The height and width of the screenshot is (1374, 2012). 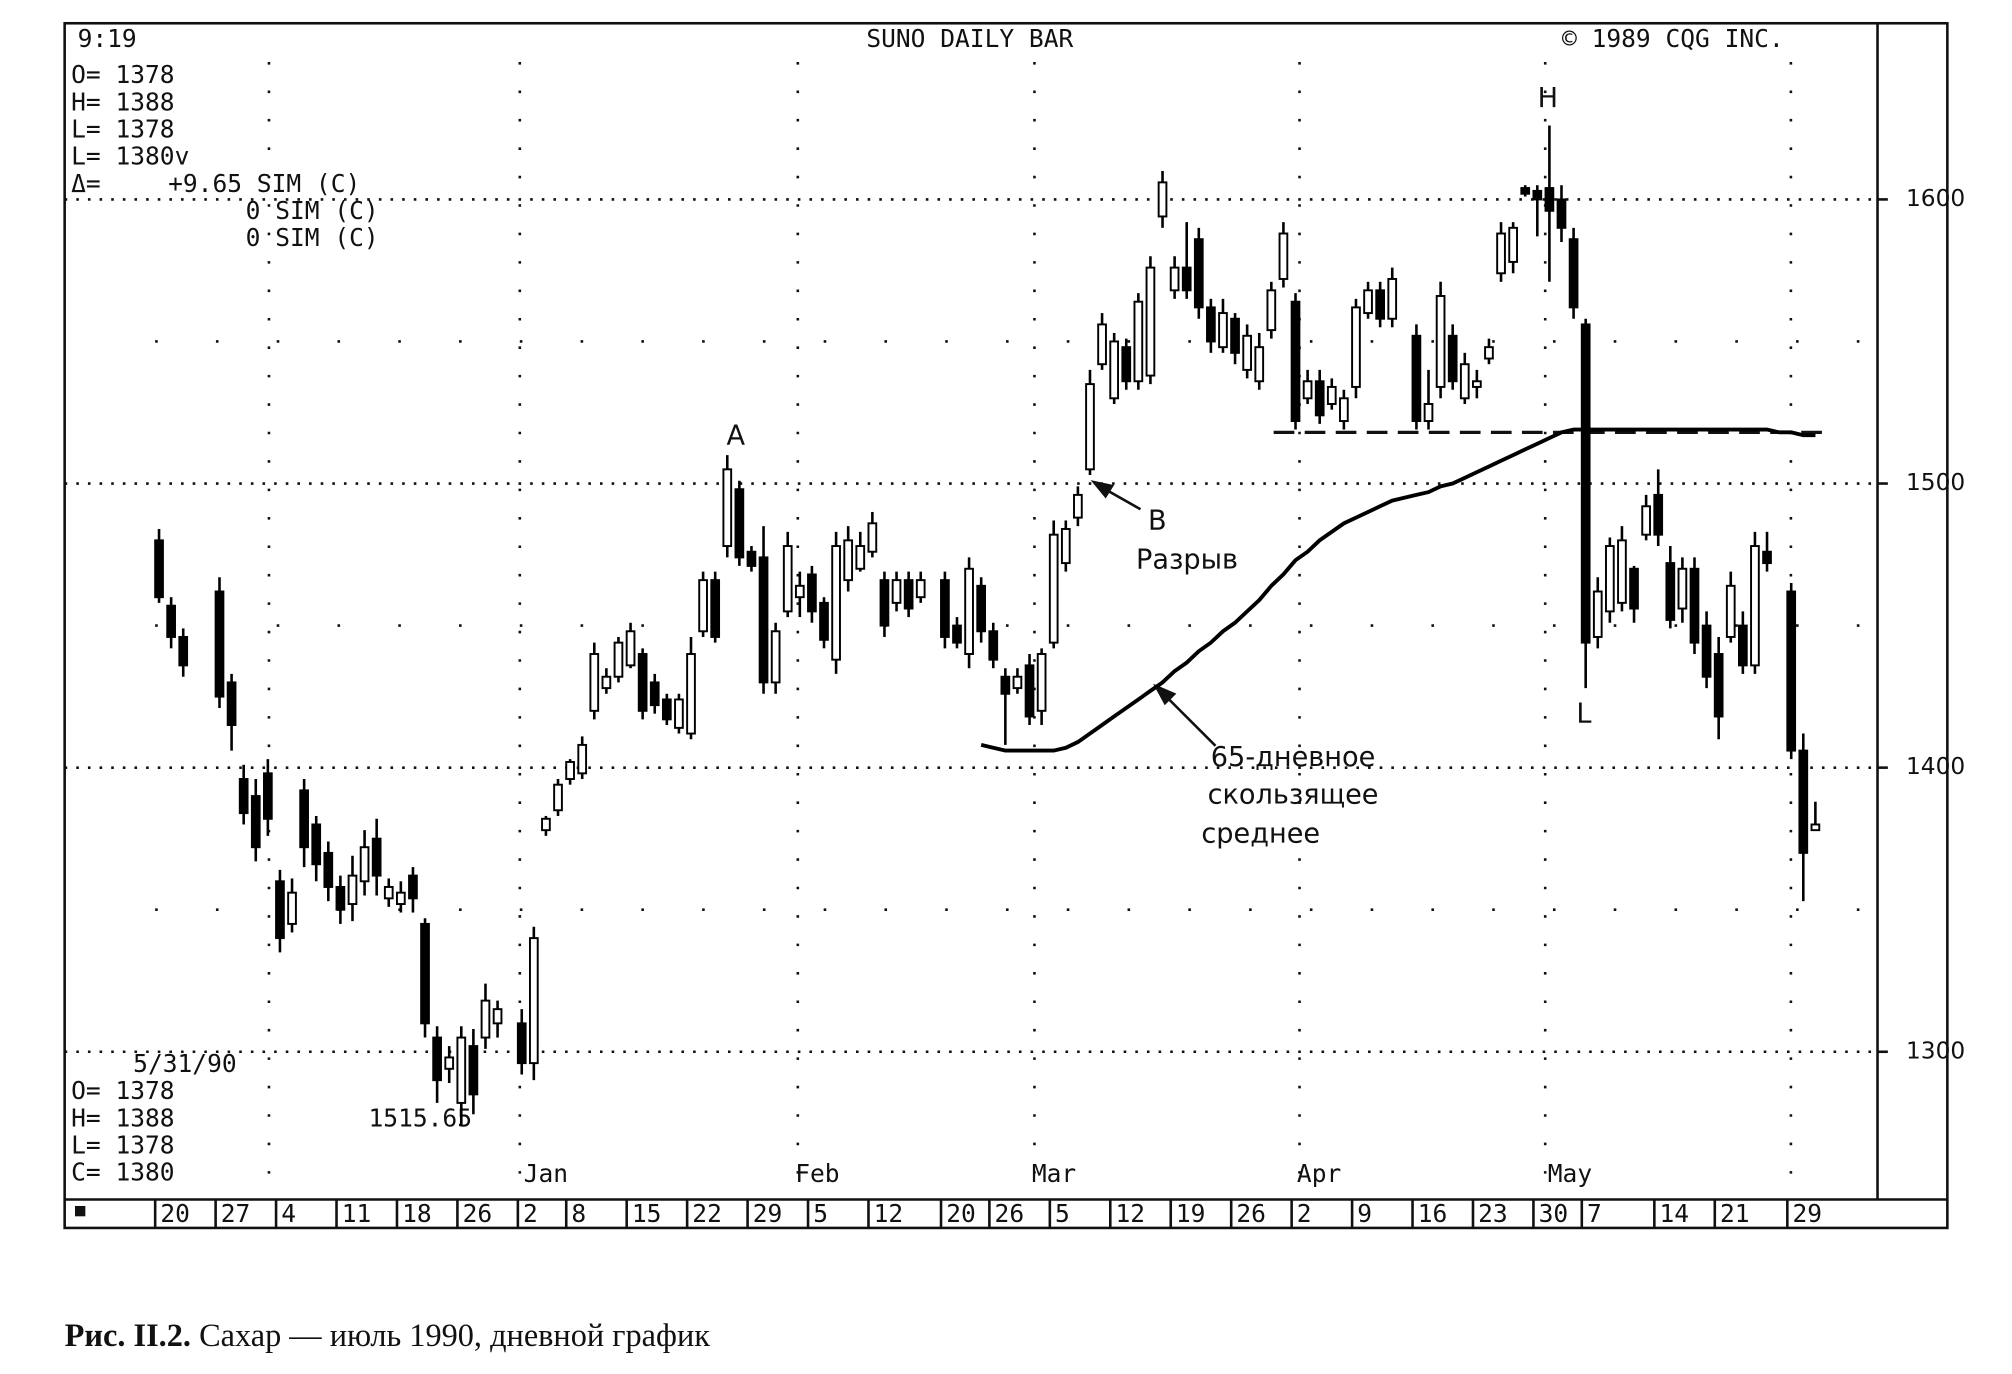 I want to click on annotation-b: B, so click(x=1157, y=521).